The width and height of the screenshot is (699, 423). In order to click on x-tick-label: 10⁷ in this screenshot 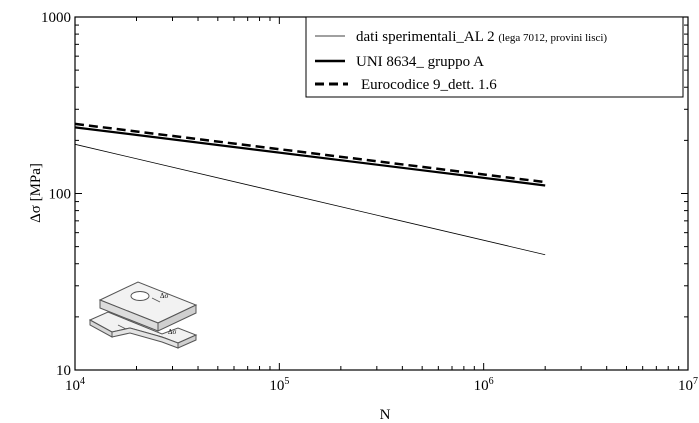, I will do `click(688, 385)`.